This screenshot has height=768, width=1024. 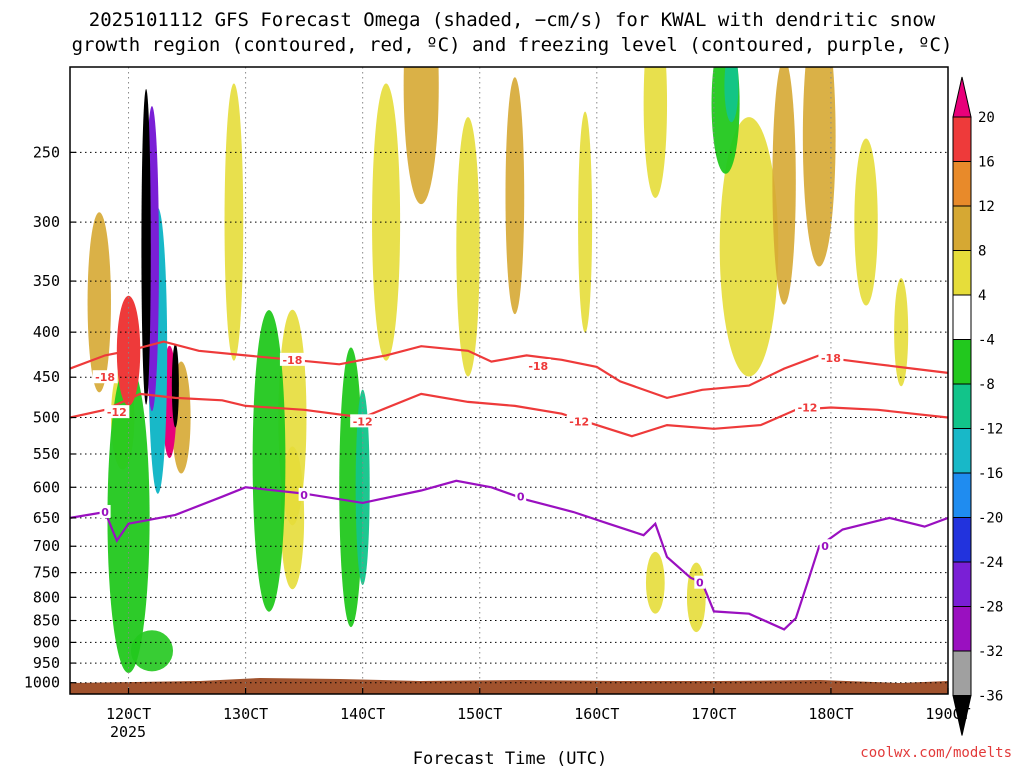 What do you see at coordinates (46, 332) in the screenshot?
I see `y-tick-label: 400` at bounding box center [46, 332].